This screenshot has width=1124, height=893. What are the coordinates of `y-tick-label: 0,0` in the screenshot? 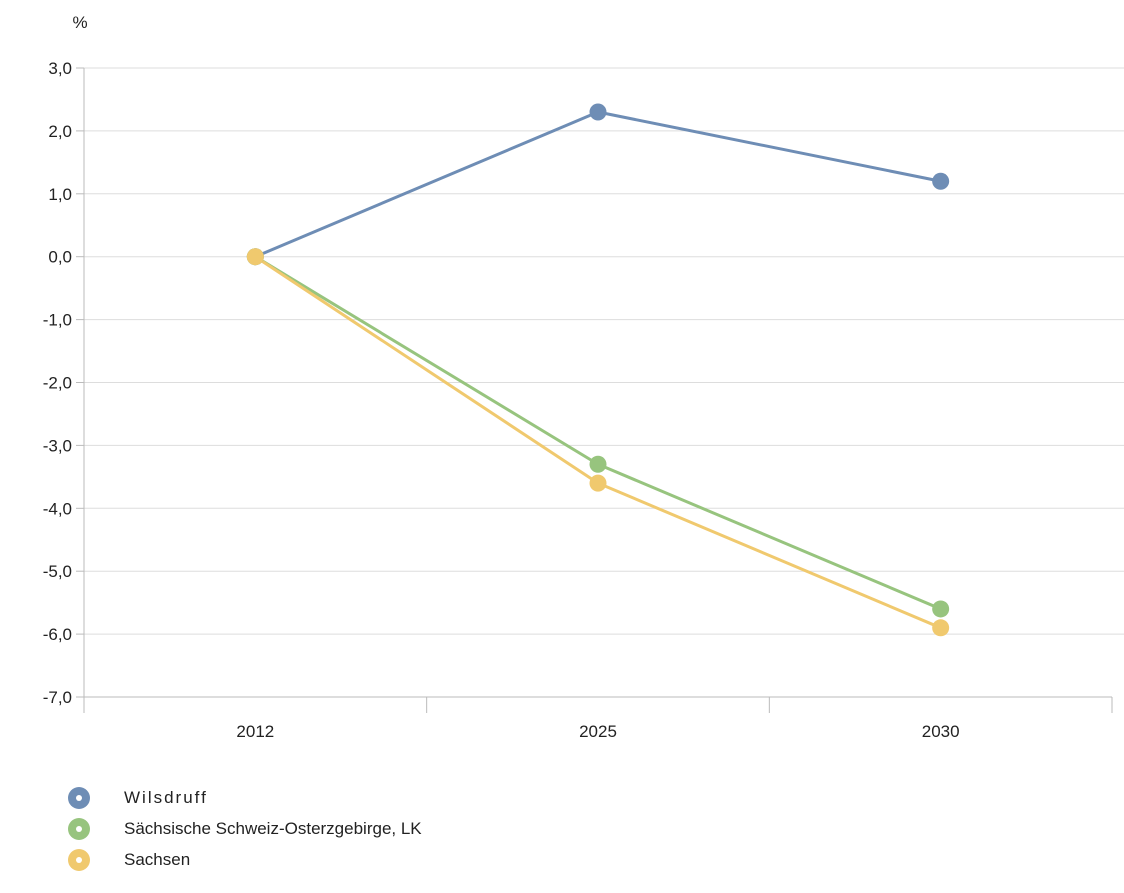 It's located at (60, 257).